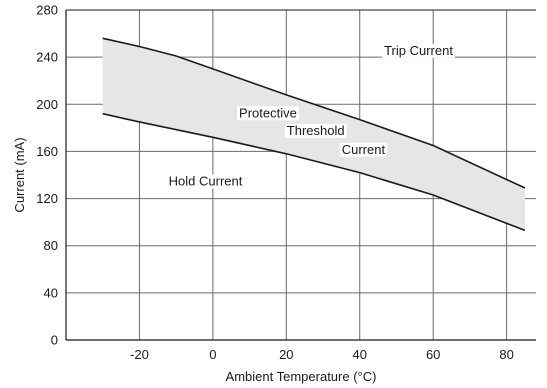 Image resolution: width=547 pixels, height=388 pixels. What do you see at coordinates (212, 354) in the screenshot?
I see `x-tick-label: 0` at bounding box center [212, 354].